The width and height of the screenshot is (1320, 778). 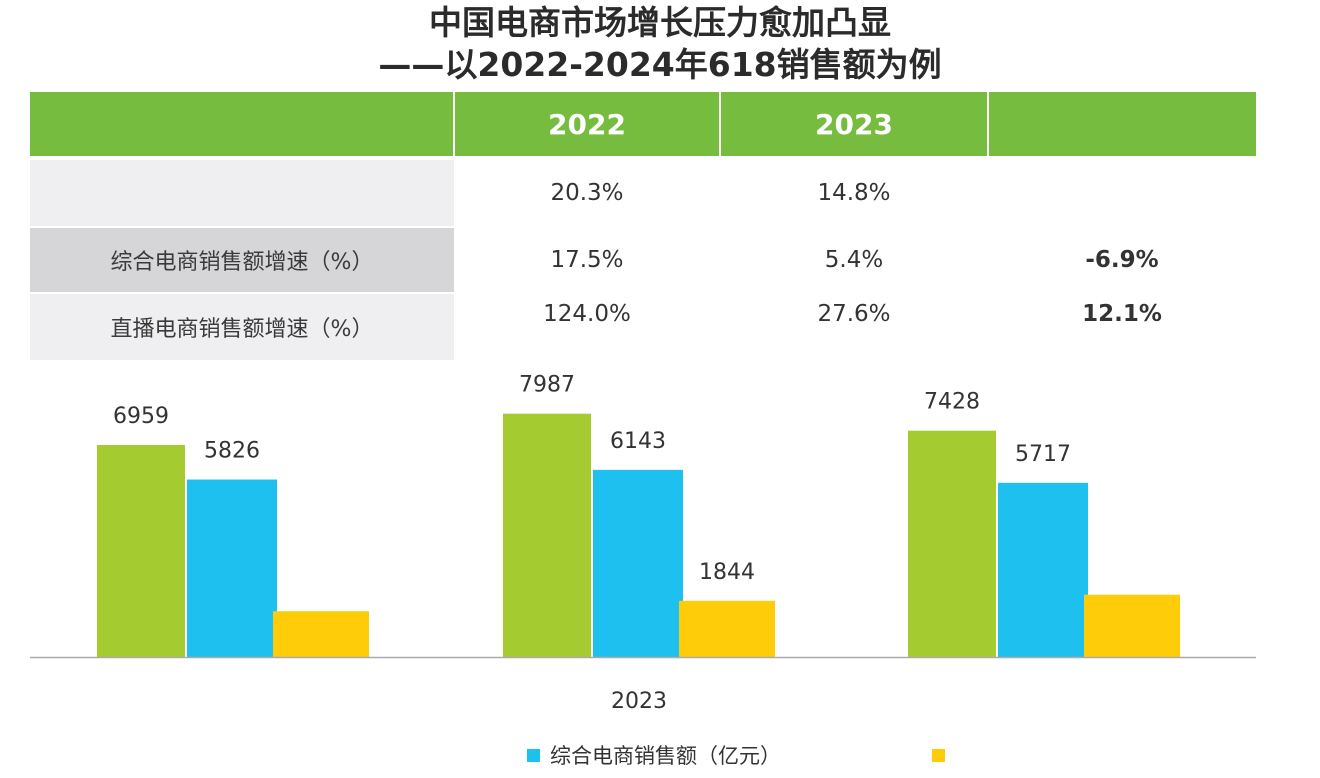 I want to click on row-2-value-2022: 17.5%, so click(x=587, y=260).